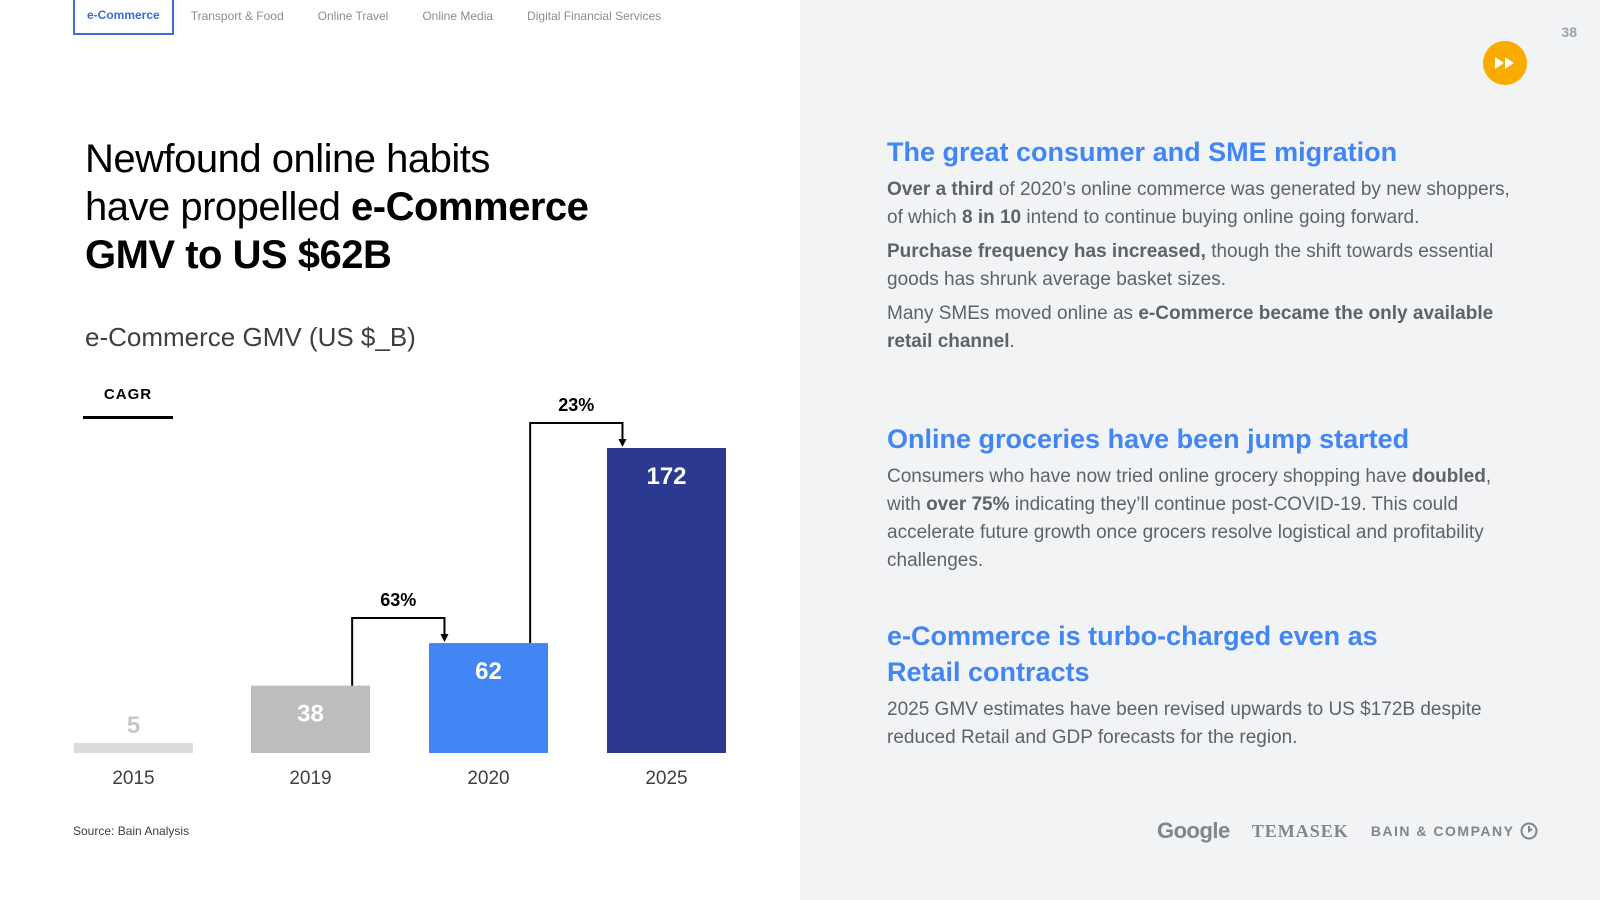  Describe the element at coordinates (1569, 32) in the screenshot. I see `page-number: 38` at that location.